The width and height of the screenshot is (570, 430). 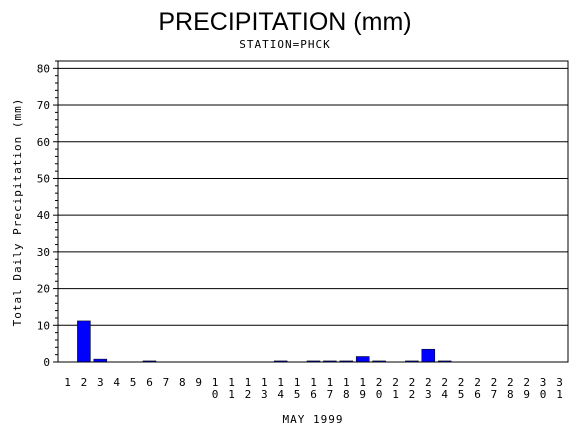 I want to click on y-axis-label: Total Daily Precipitation (mm), so click(x=17, y=212).